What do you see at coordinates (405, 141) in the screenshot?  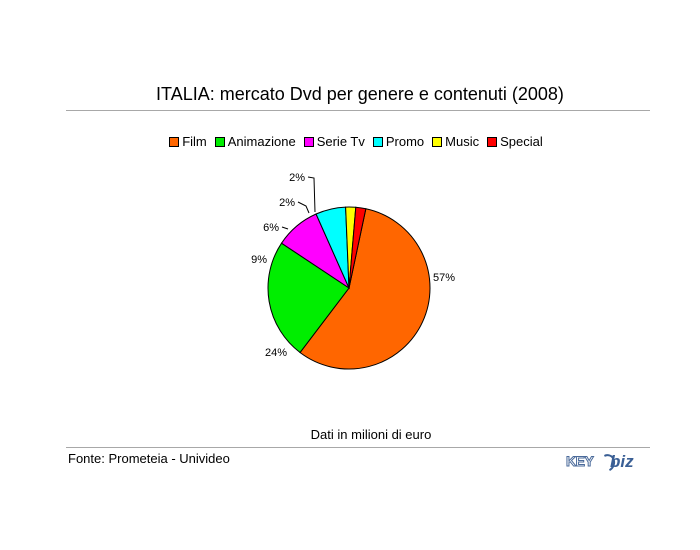 I see `legend-label: Promo` at bounding box center [405, 141].